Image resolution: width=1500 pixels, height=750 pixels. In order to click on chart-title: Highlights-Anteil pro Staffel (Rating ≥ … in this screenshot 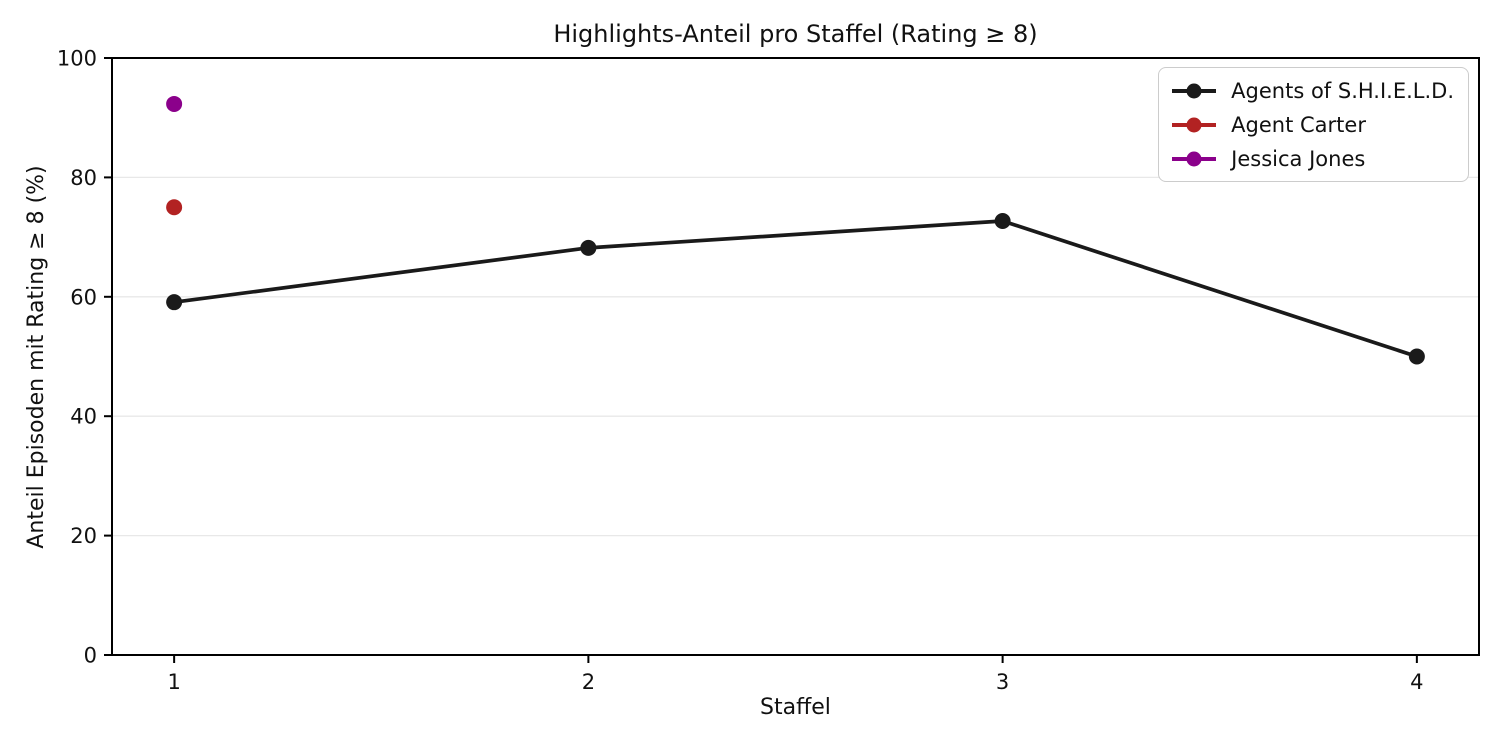, I will do `click(795, 34)`.